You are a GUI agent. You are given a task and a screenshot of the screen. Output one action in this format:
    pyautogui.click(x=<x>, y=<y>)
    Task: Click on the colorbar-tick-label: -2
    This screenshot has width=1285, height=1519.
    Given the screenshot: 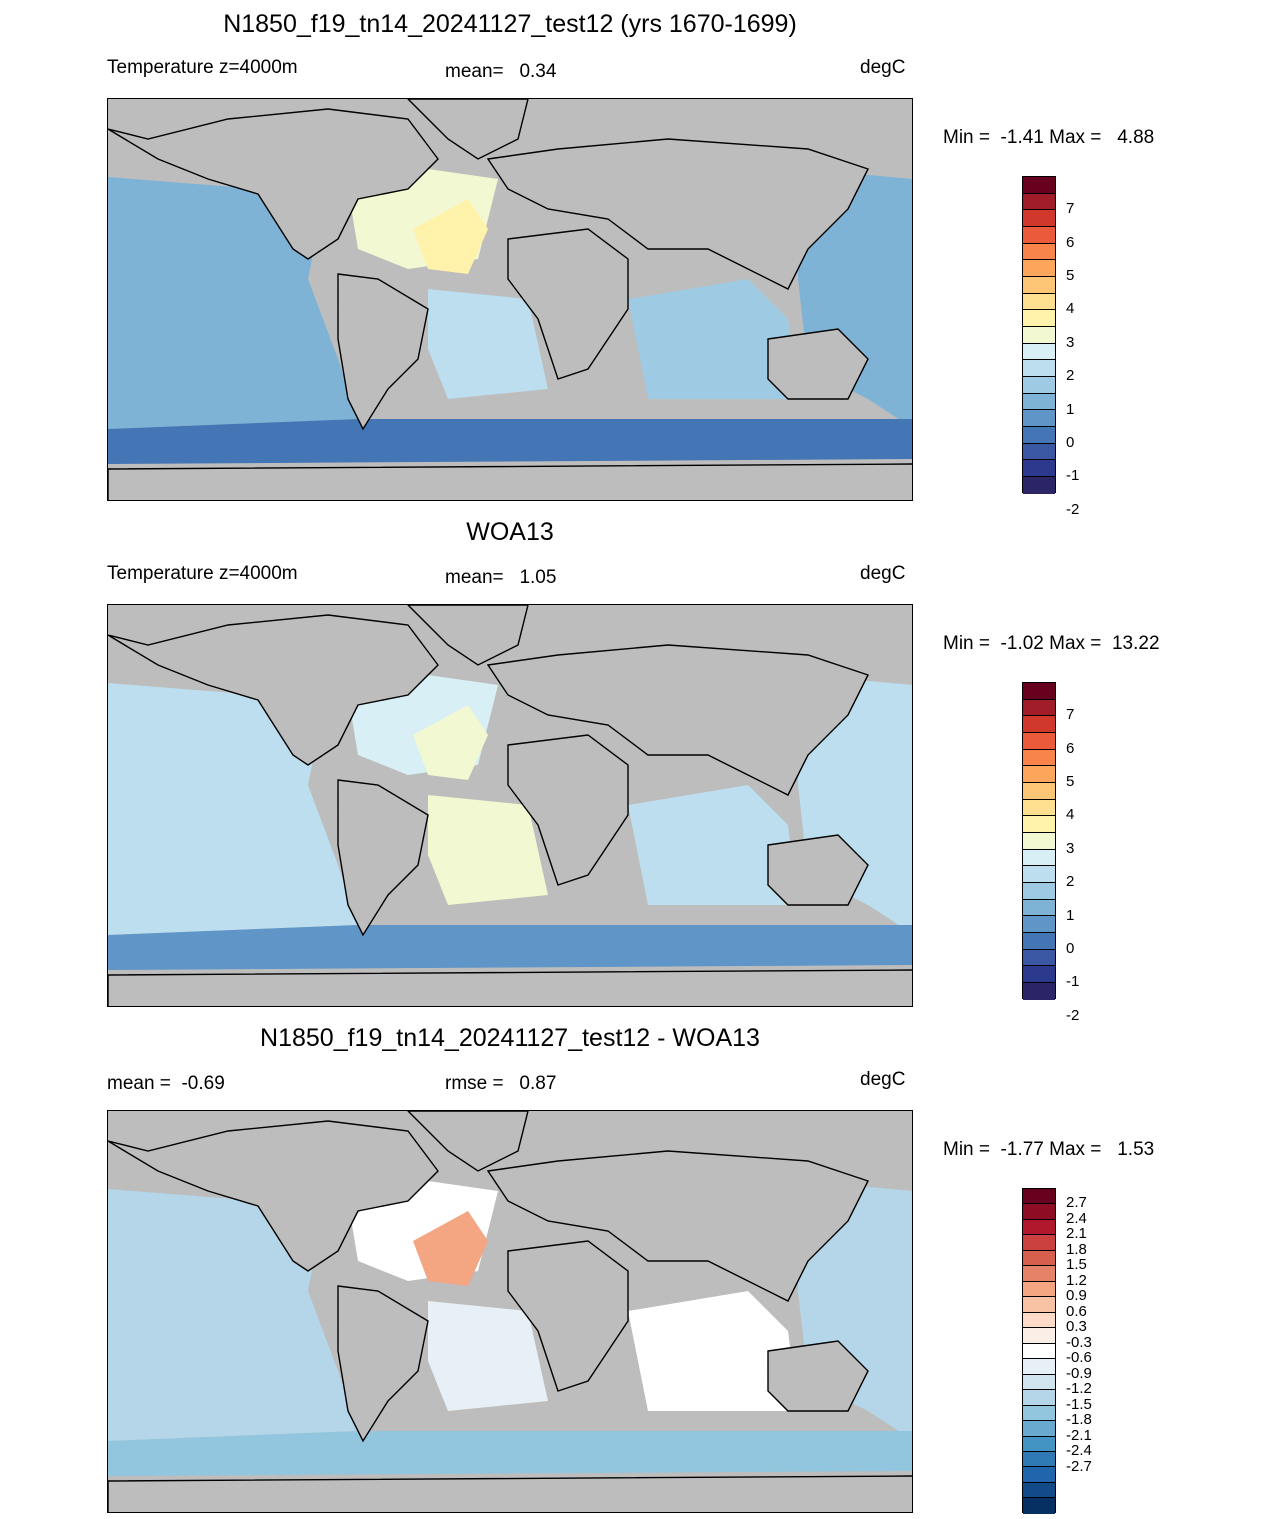 What is the action you would take?
    pyautogui.click(x=1073, y=1015)
    